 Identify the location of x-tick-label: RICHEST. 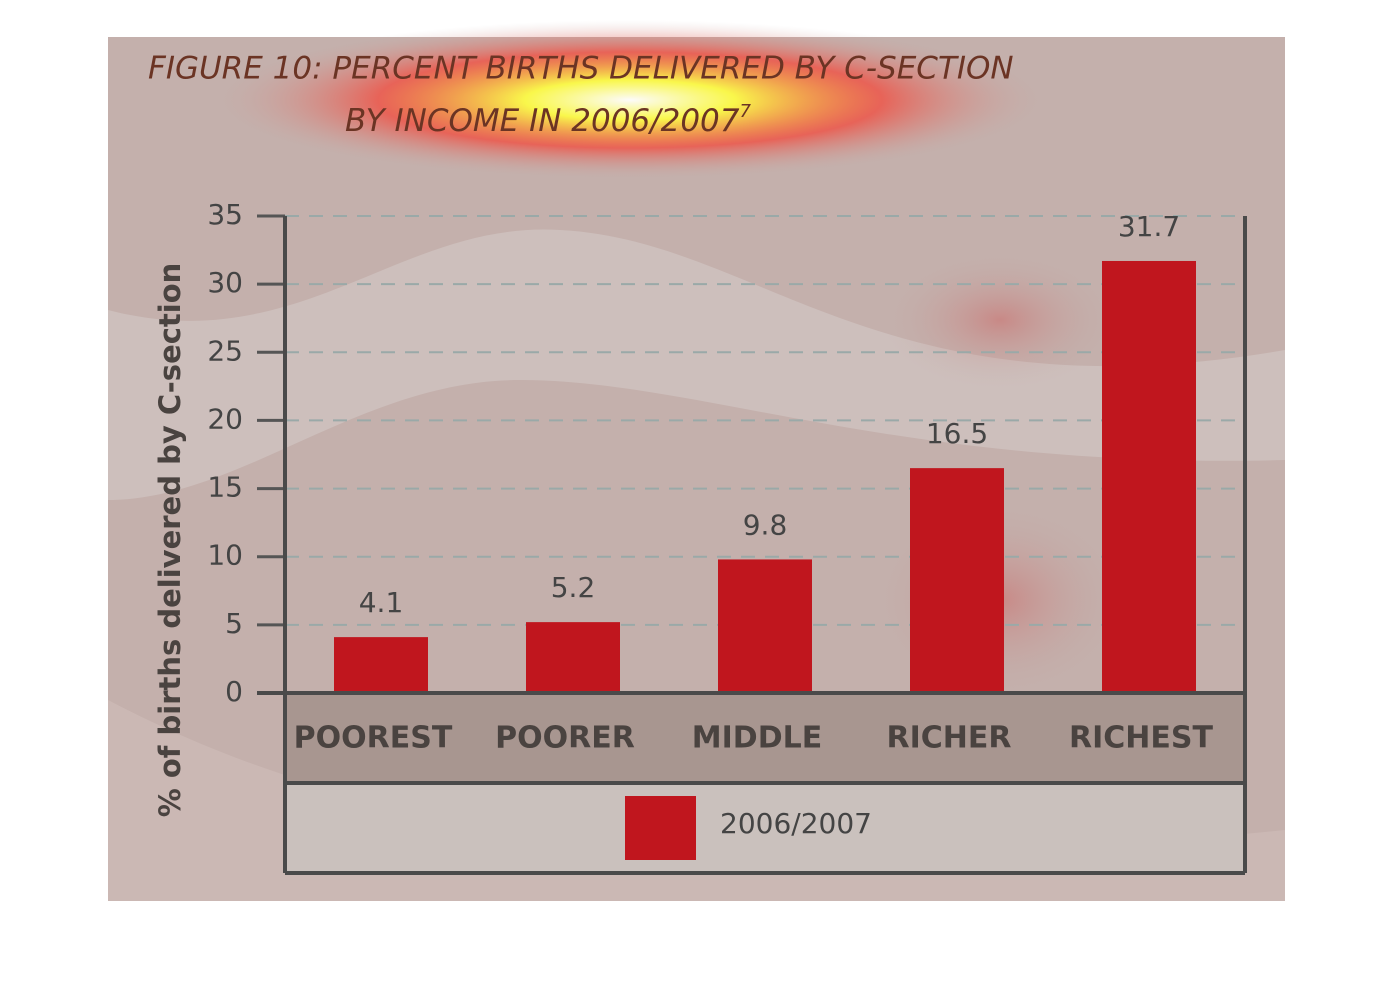
(1141, 738).